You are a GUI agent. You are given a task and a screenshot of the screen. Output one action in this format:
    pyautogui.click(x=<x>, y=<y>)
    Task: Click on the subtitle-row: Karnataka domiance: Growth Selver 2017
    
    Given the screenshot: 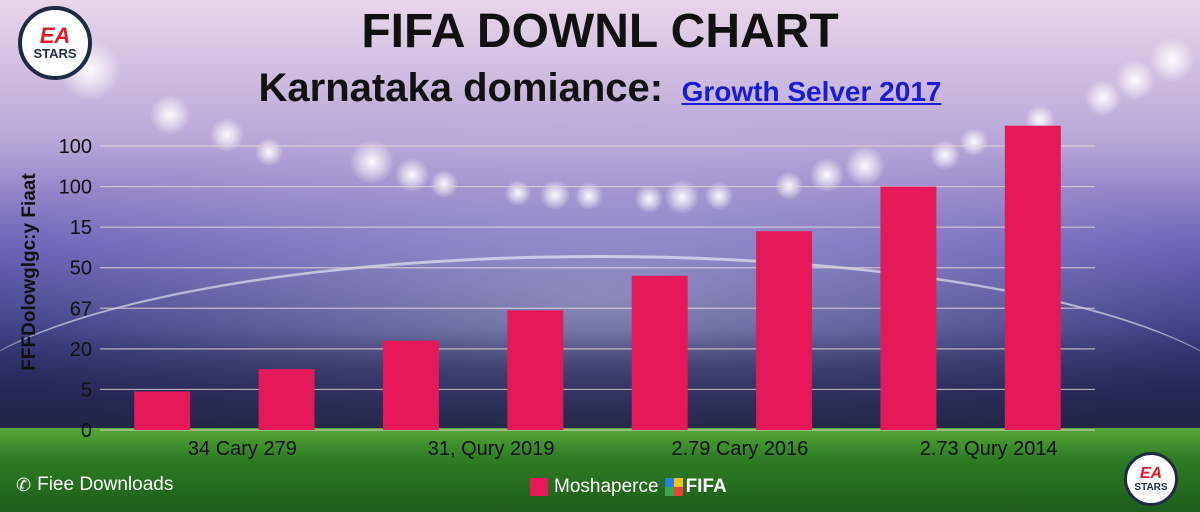 What is the action you would take?
    pyautogui.click(x=600, y=88)
    